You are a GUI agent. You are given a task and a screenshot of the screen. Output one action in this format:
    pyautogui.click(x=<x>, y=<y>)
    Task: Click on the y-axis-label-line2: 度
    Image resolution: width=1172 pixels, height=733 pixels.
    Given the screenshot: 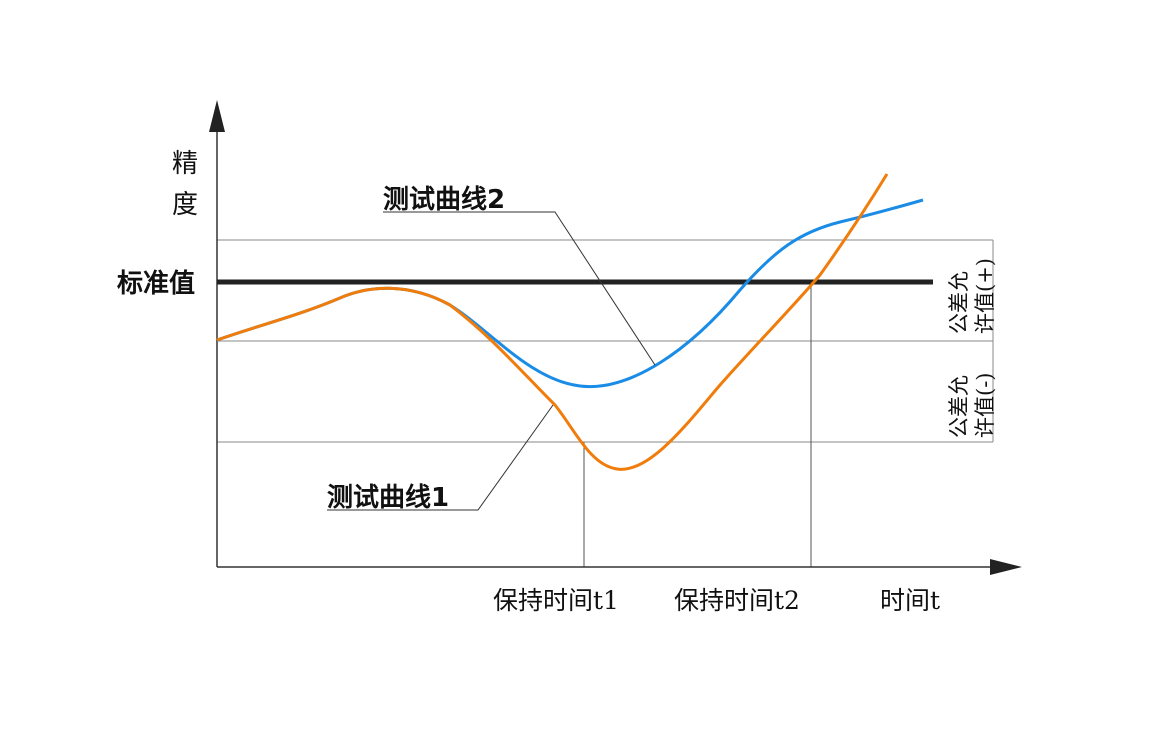 What is the action you would take?
    pyautogui.click(x=185, y=205)
    